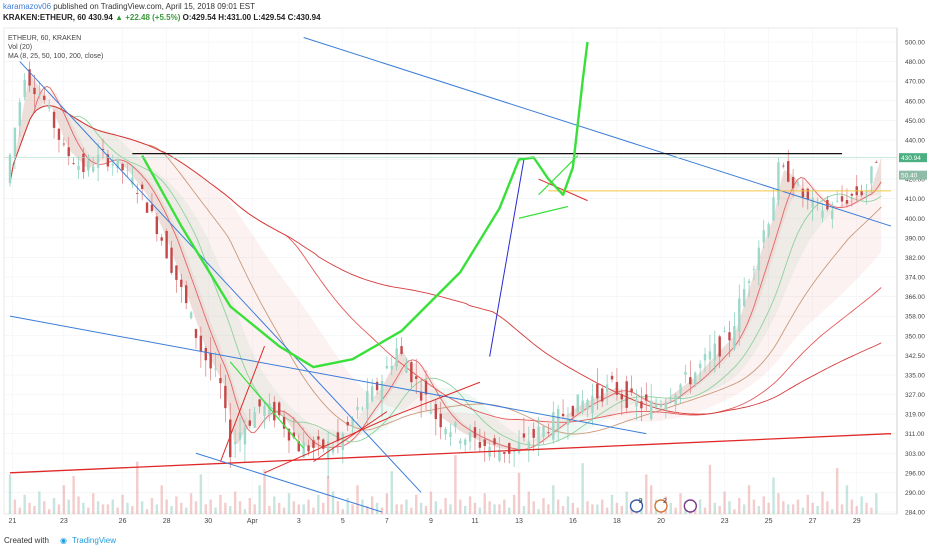 The width and height of the screenshot is (932, 550). What do you see at coordinates (13, 521) in the screenshot?
I see `x-tick-label: 21` at bounding box center [13, 521].